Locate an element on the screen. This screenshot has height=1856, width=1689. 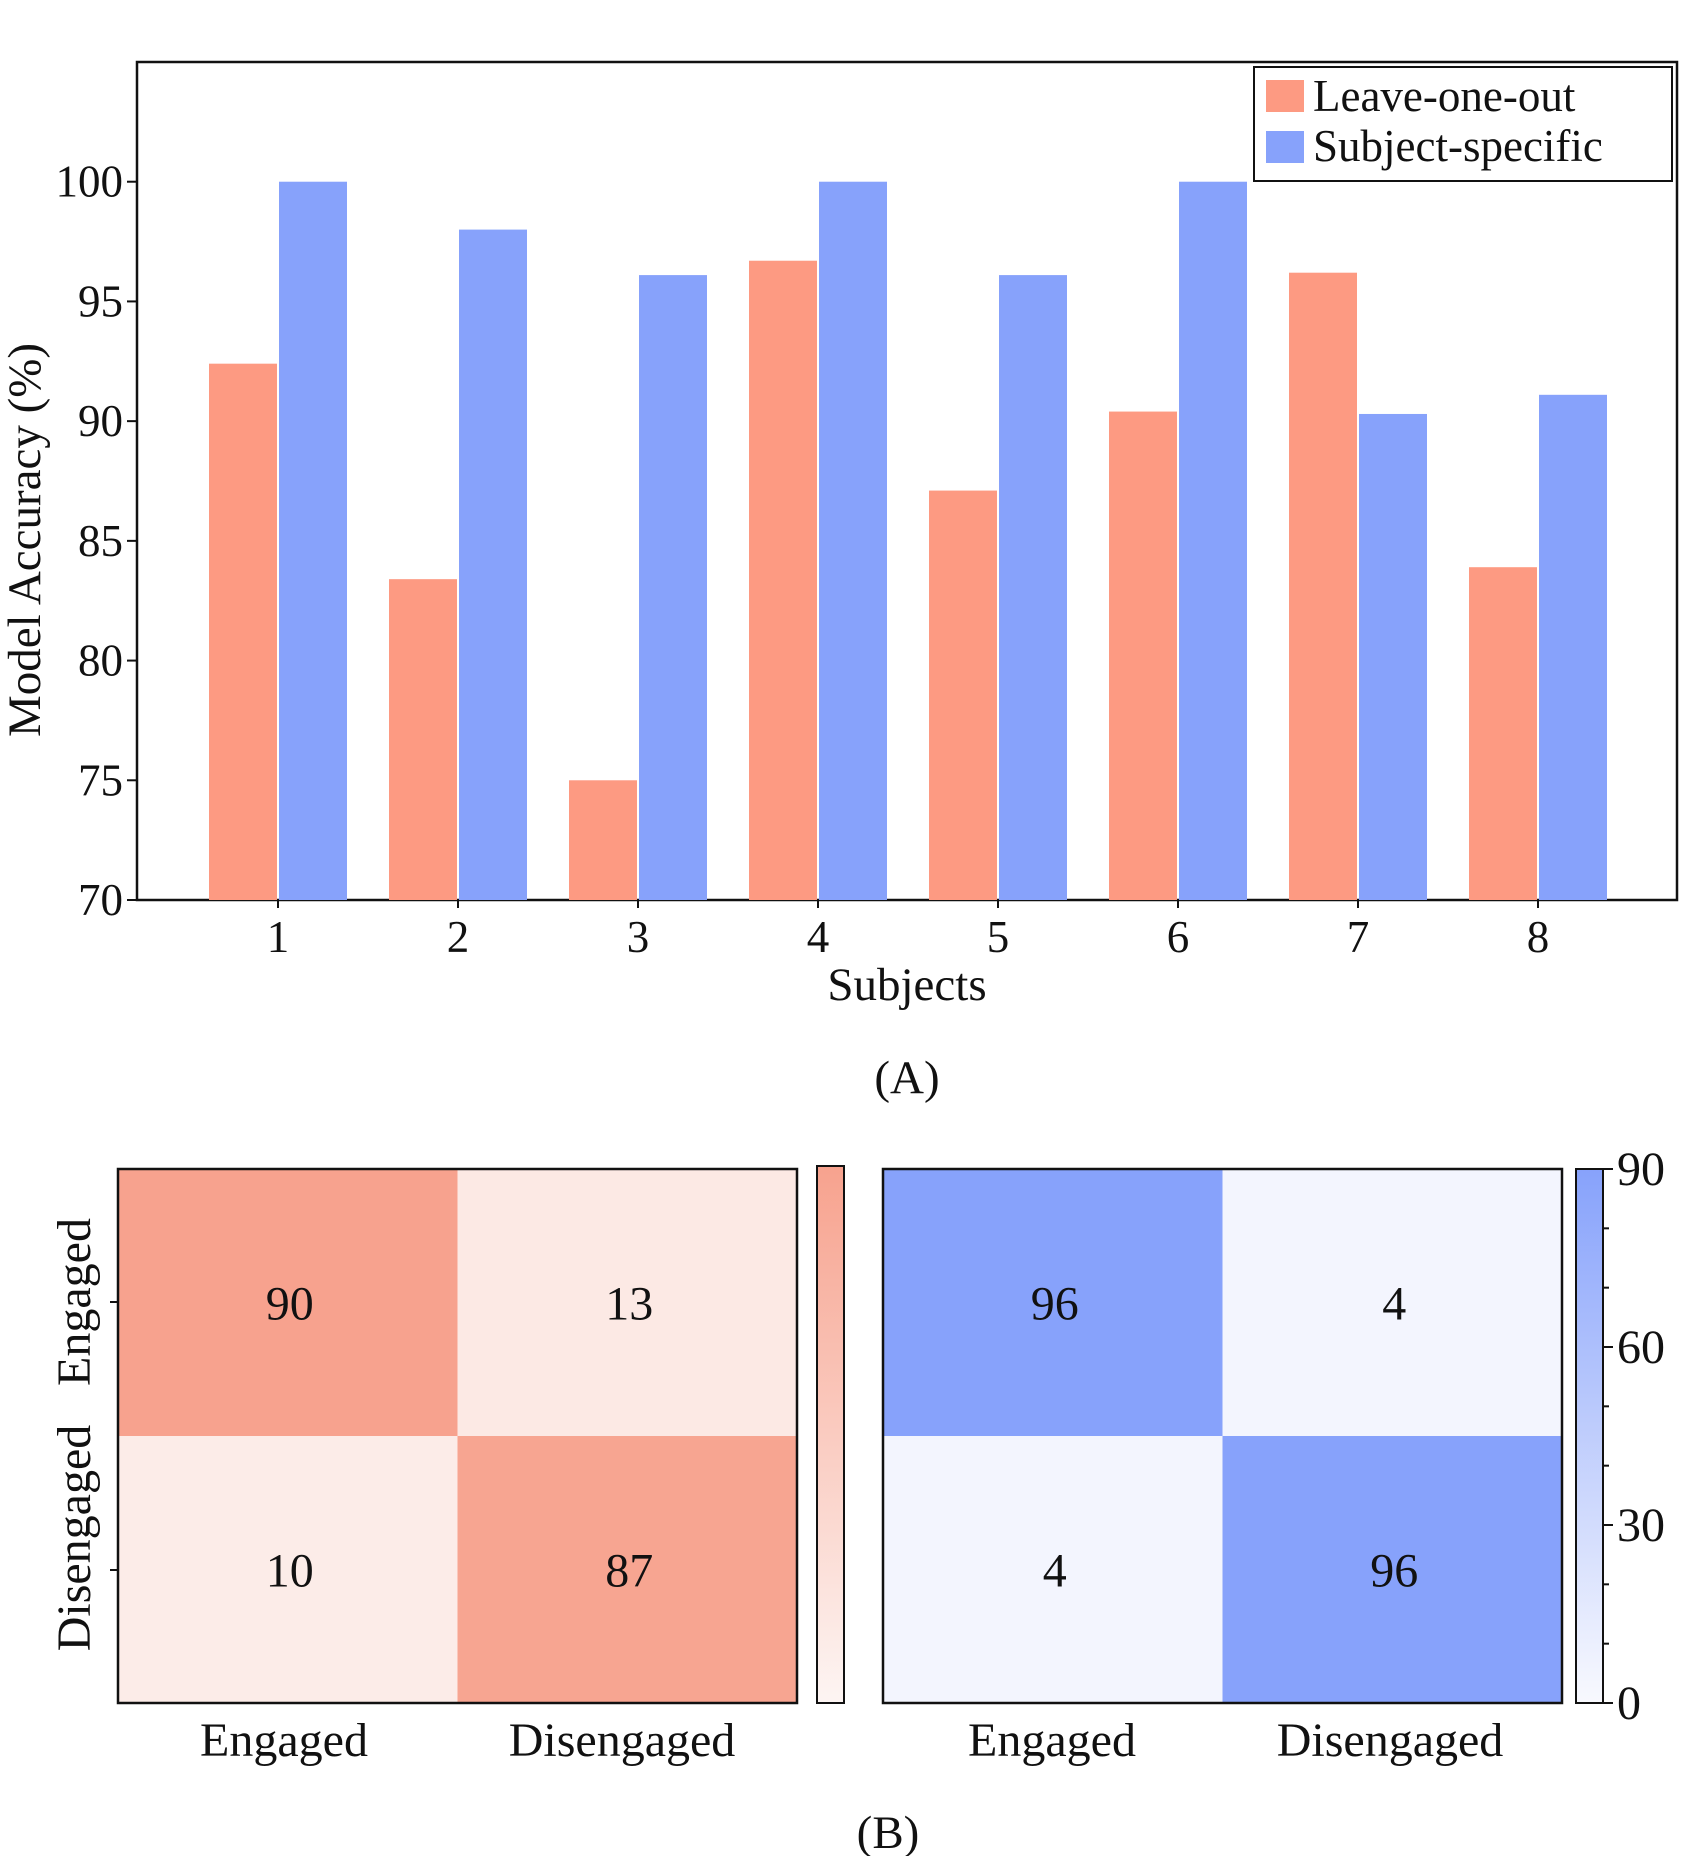
panel-label-b: (B) is located at coordinates (888, 1831).